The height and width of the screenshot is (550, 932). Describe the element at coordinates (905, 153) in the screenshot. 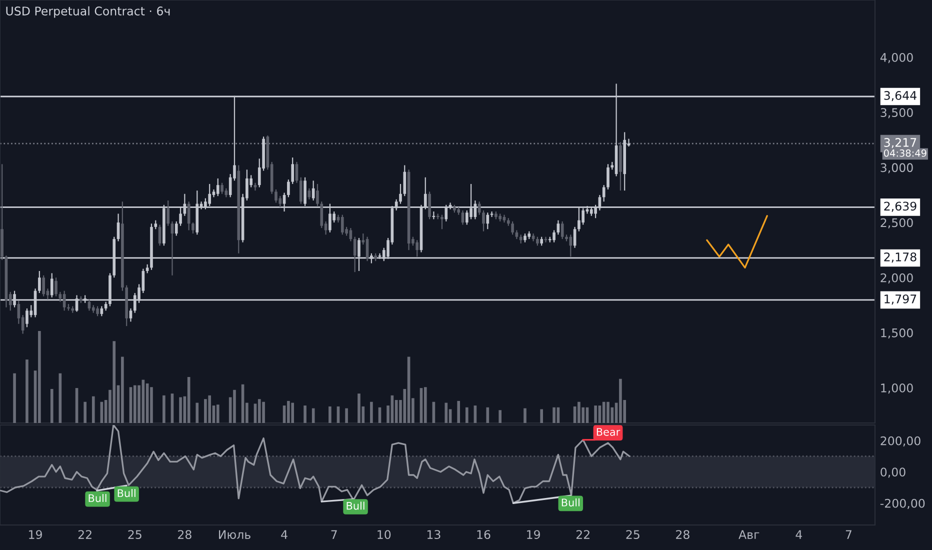

I see `text: 04:38:49` at that location.